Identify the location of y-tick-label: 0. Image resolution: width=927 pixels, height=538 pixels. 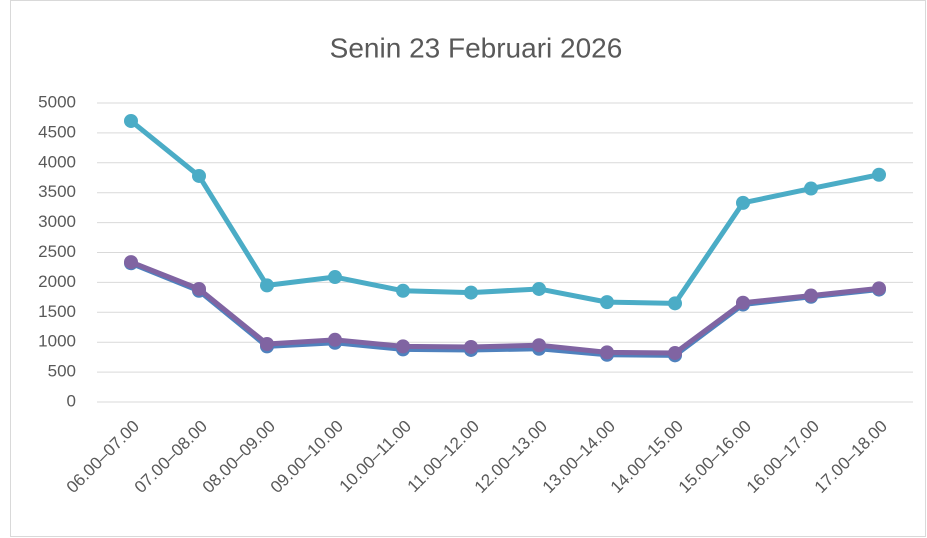
(71, 400).